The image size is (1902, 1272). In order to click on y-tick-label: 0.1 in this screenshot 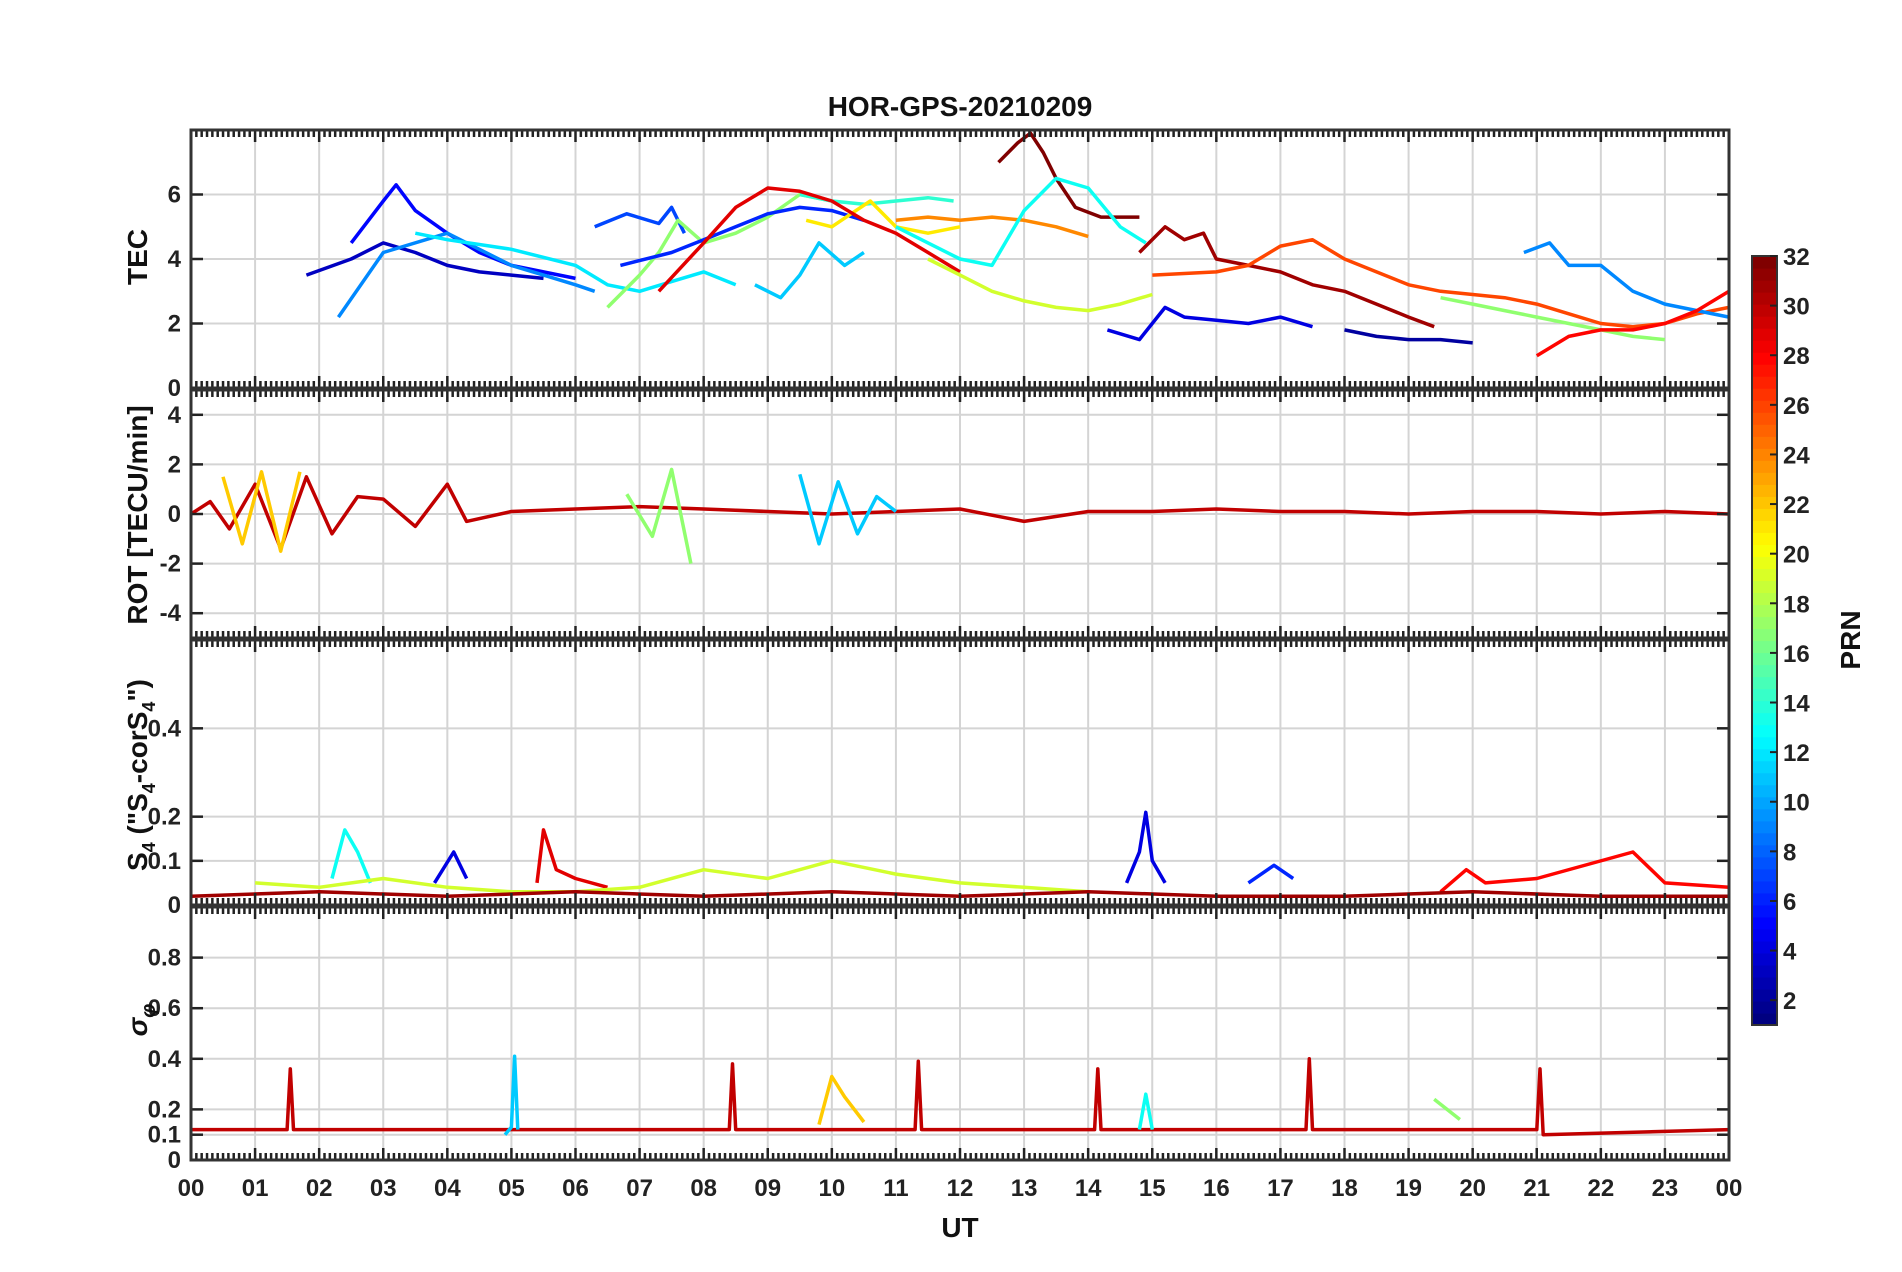, I will do `click(164, 1135)`.